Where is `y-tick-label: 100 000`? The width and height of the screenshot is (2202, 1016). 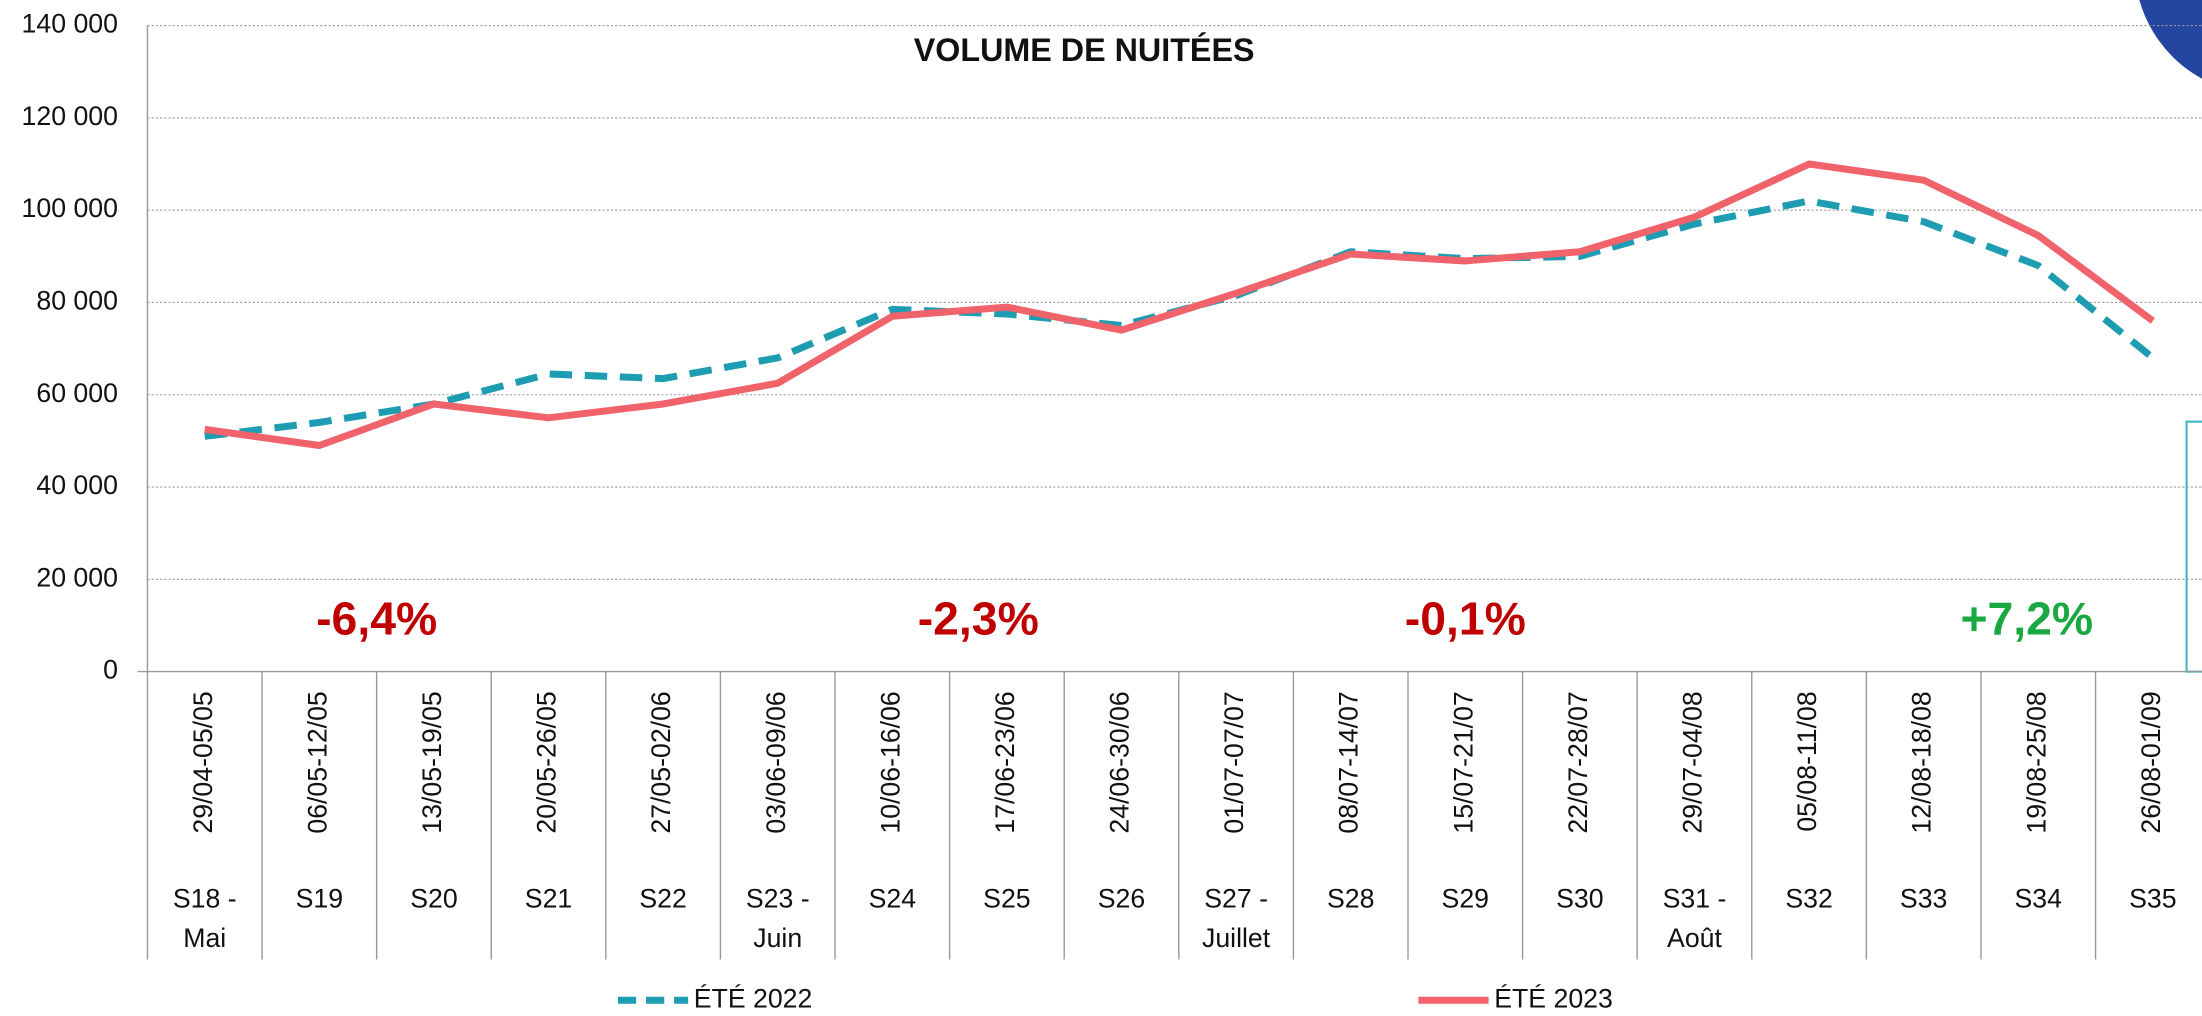
y-tick-label: 100 000 is located at coordinates (70, 208).